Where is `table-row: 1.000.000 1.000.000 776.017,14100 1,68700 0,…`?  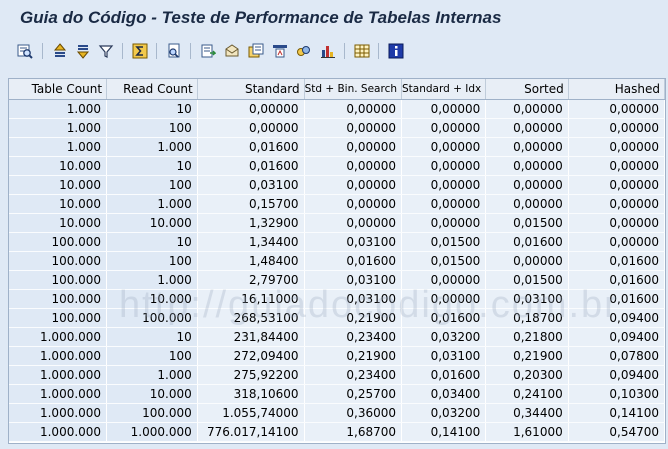 table-row: 1.000.000 1.000.000 776.017,14100 1,68700 0,… is located at coordinates (337, 432).